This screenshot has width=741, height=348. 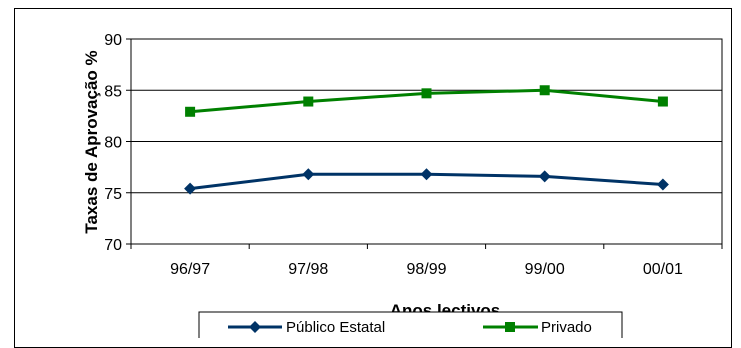 What do you see at coordinates (91, 141) in the screenshot?
I see `y-axis-title: Taxas de Aprovação %` at bounding box center [91, 141].